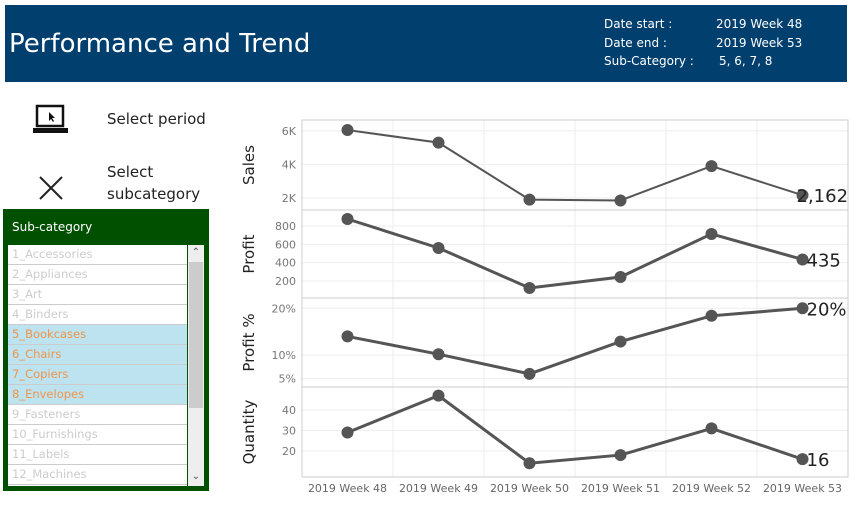 The height and width of the screenshot is (506, 854). Describe the element at coordinates (818, 460) in the screenshot. I see `end-value-label: 16` at that location.